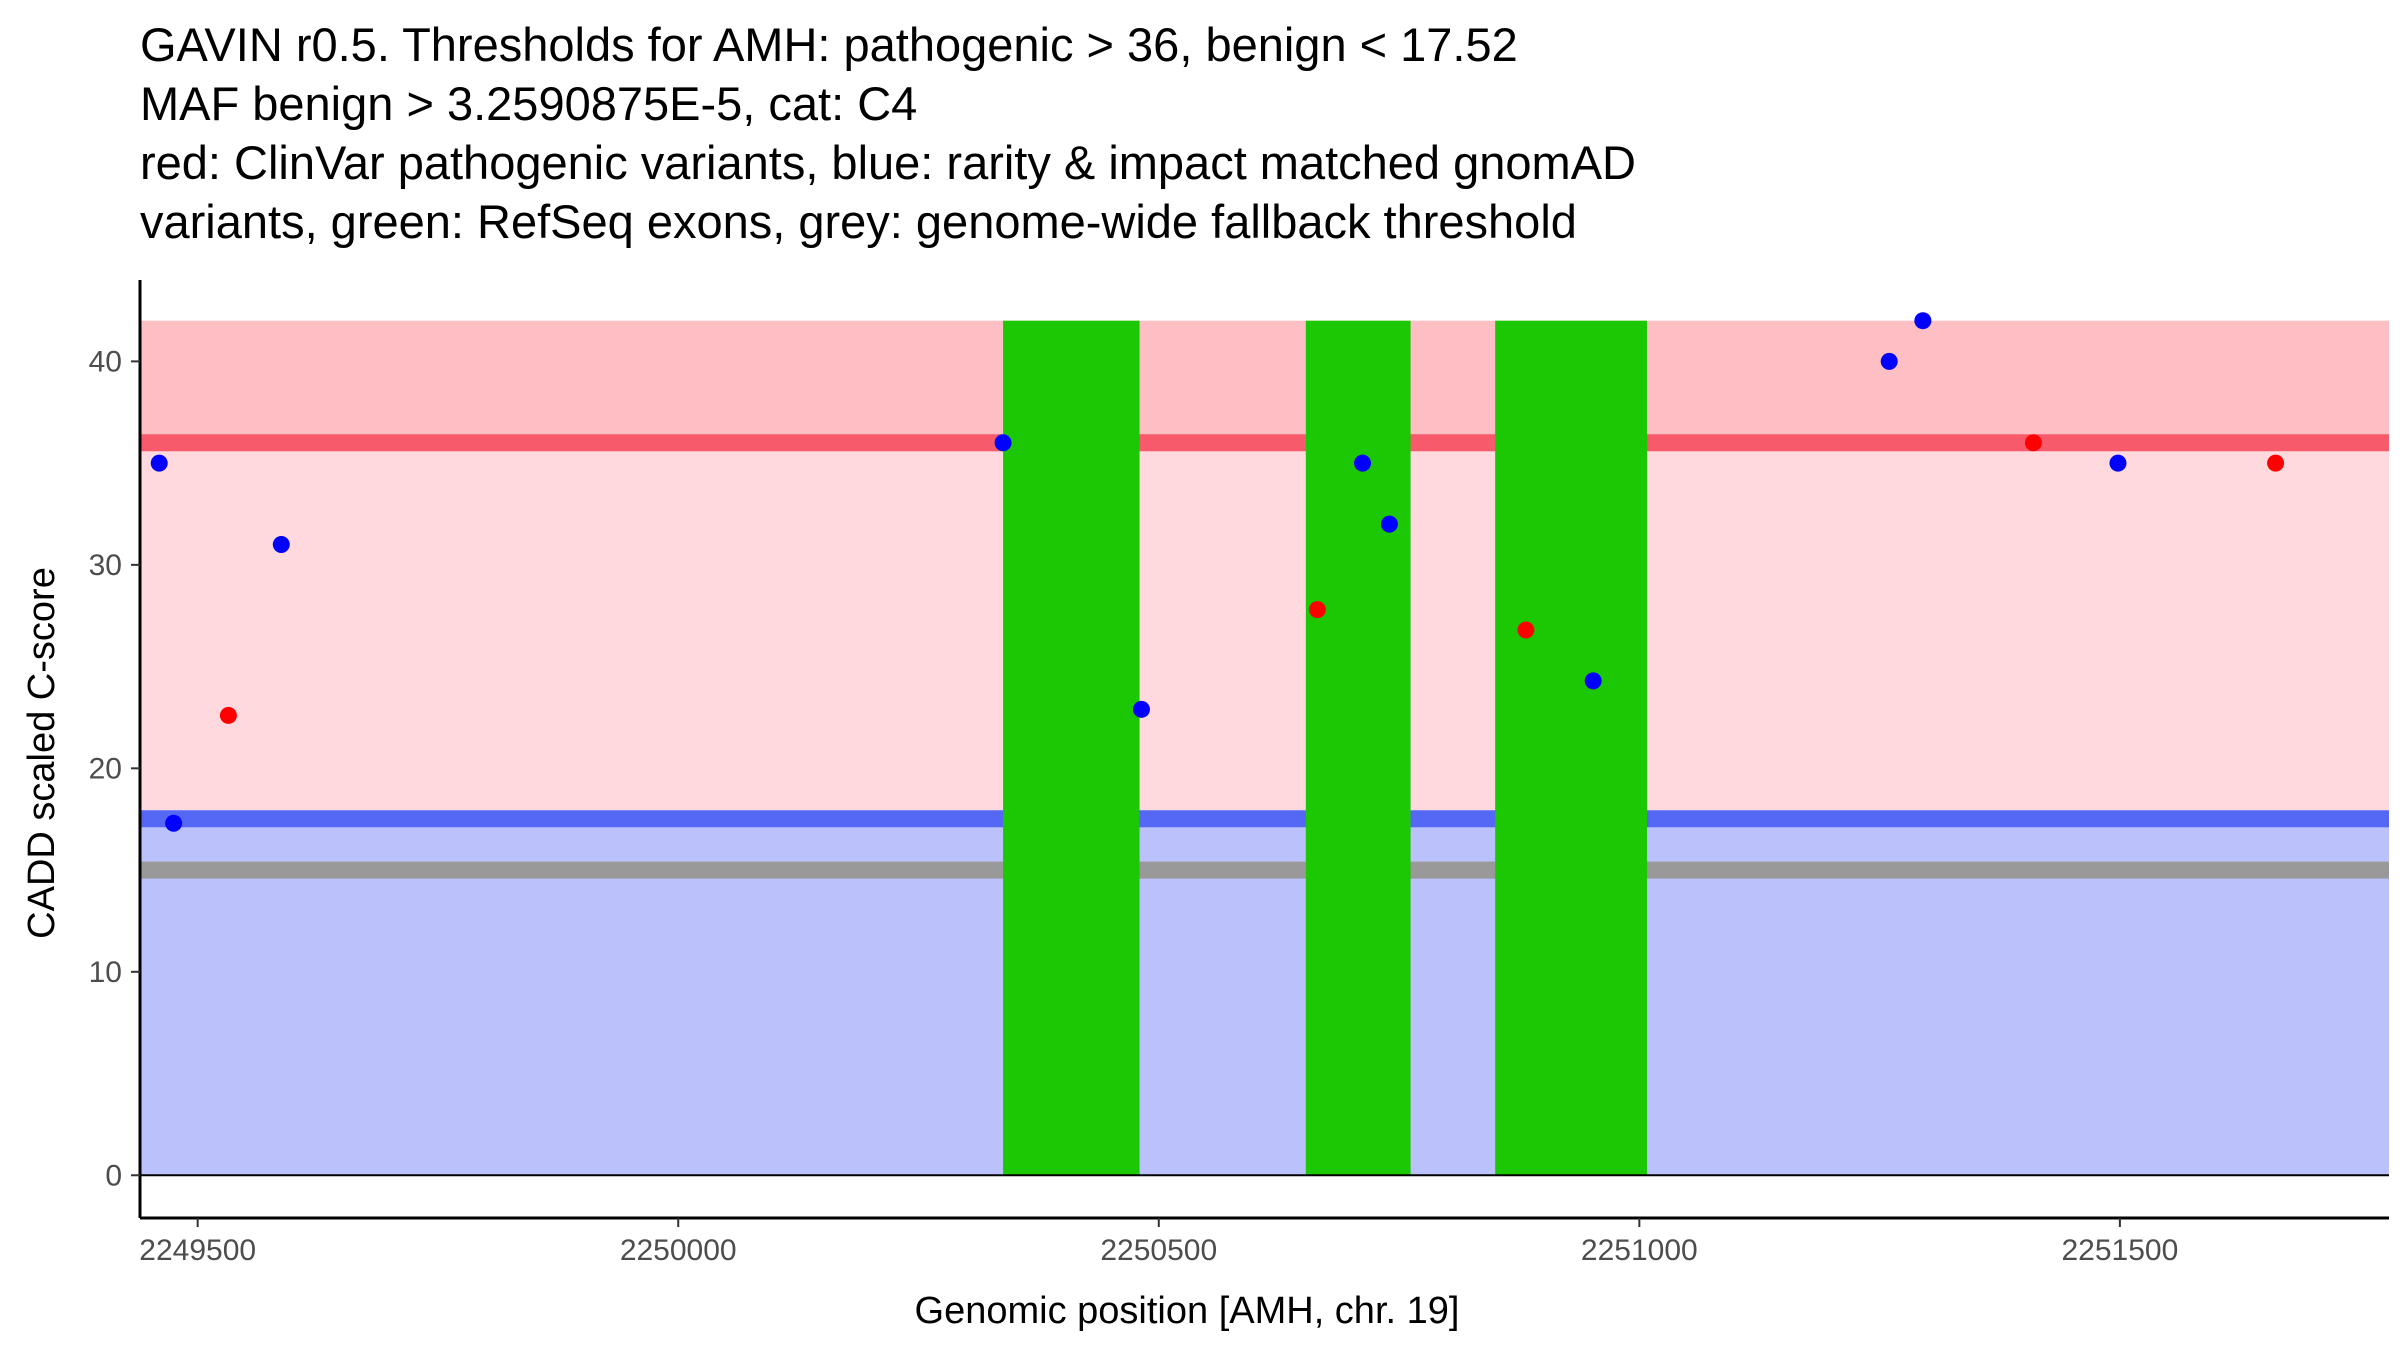  Describe the element at coordinates (105, 361) in the screenshot. I see `y-tick-label-5: 40` at that location.